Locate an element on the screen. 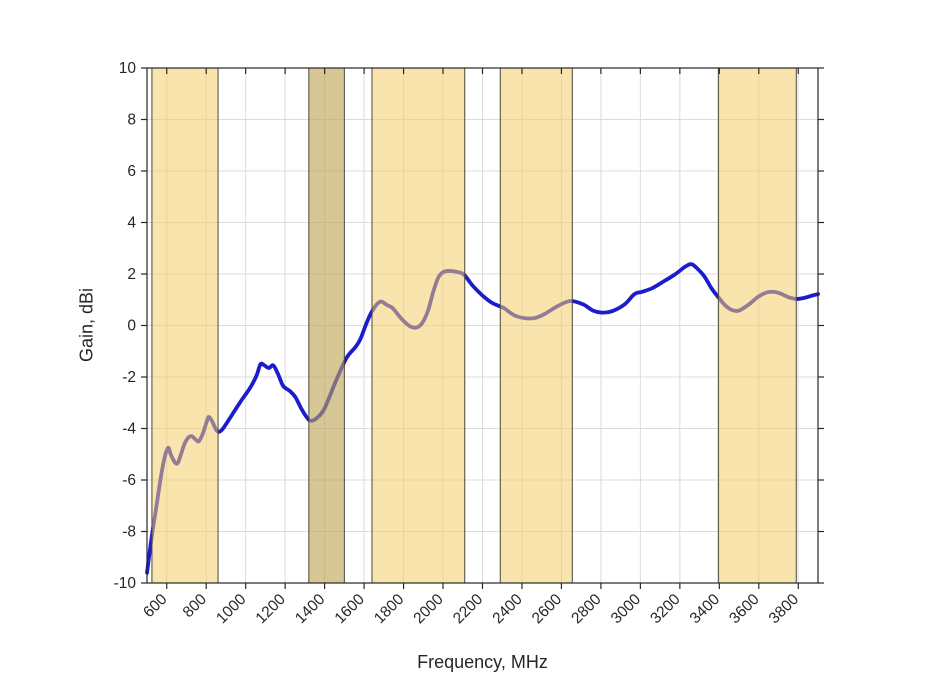 The height and width of the screenshot is (700, 933). x-tick-label: 3600 is located at coordinates (744, 609).